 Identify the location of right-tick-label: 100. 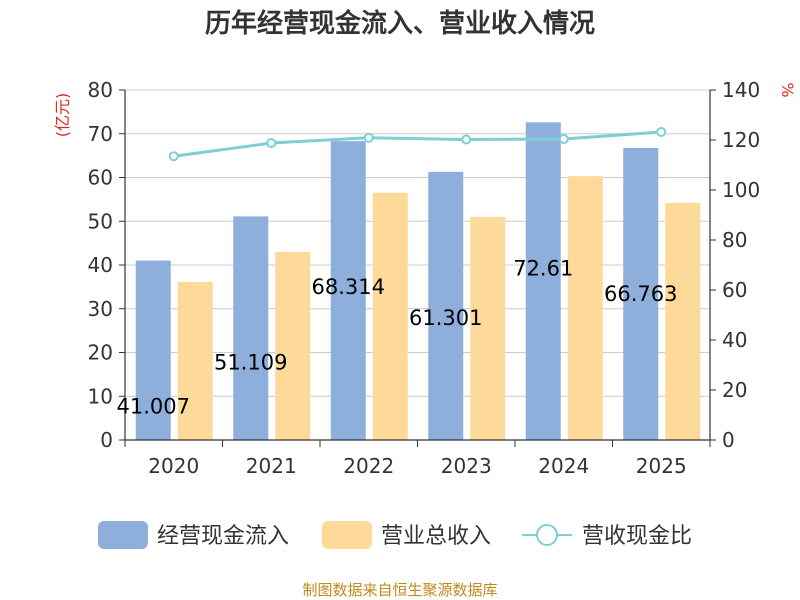
(741, 190).